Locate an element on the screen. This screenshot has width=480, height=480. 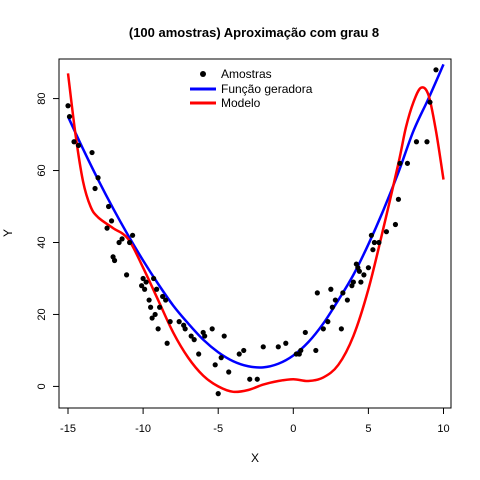
legend-label-samples: Amostras is located at coordinates (246, 74).